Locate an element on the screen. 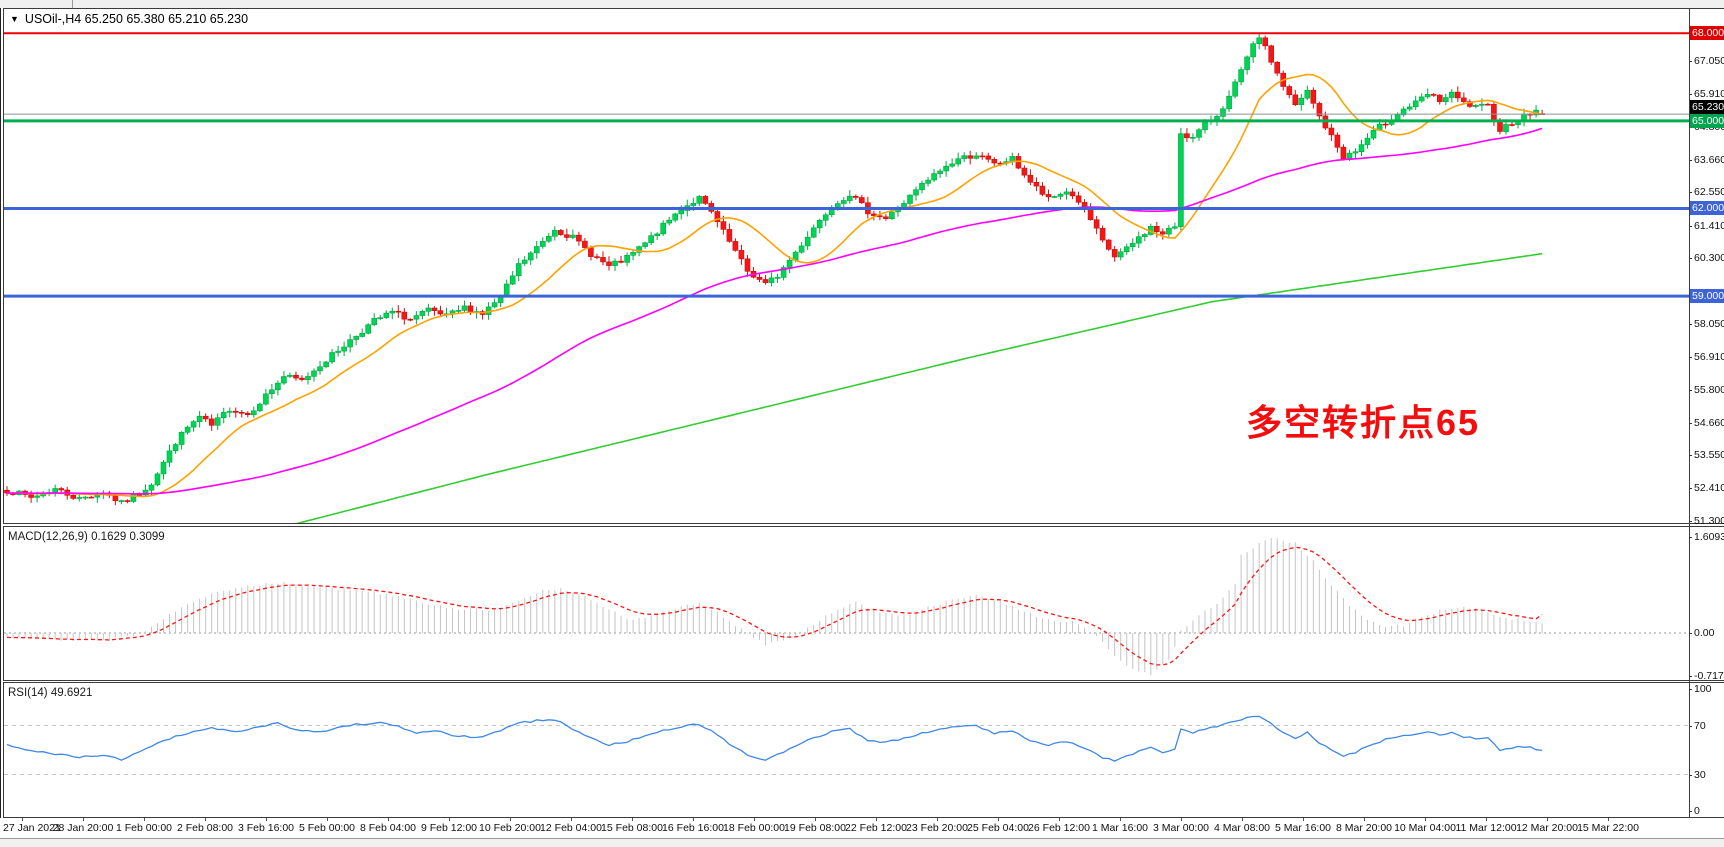 The image size is (1724, 847). price-axis-tick: 56.910 is located at coordinates (1709, 357).